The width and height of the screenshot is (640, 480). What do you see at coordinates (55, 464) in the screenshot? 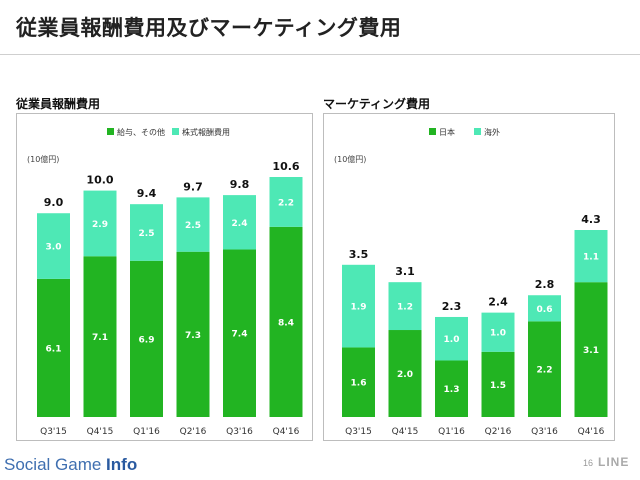
I see `footer-brand-main: Social Game` at bounding box center [55, 464].